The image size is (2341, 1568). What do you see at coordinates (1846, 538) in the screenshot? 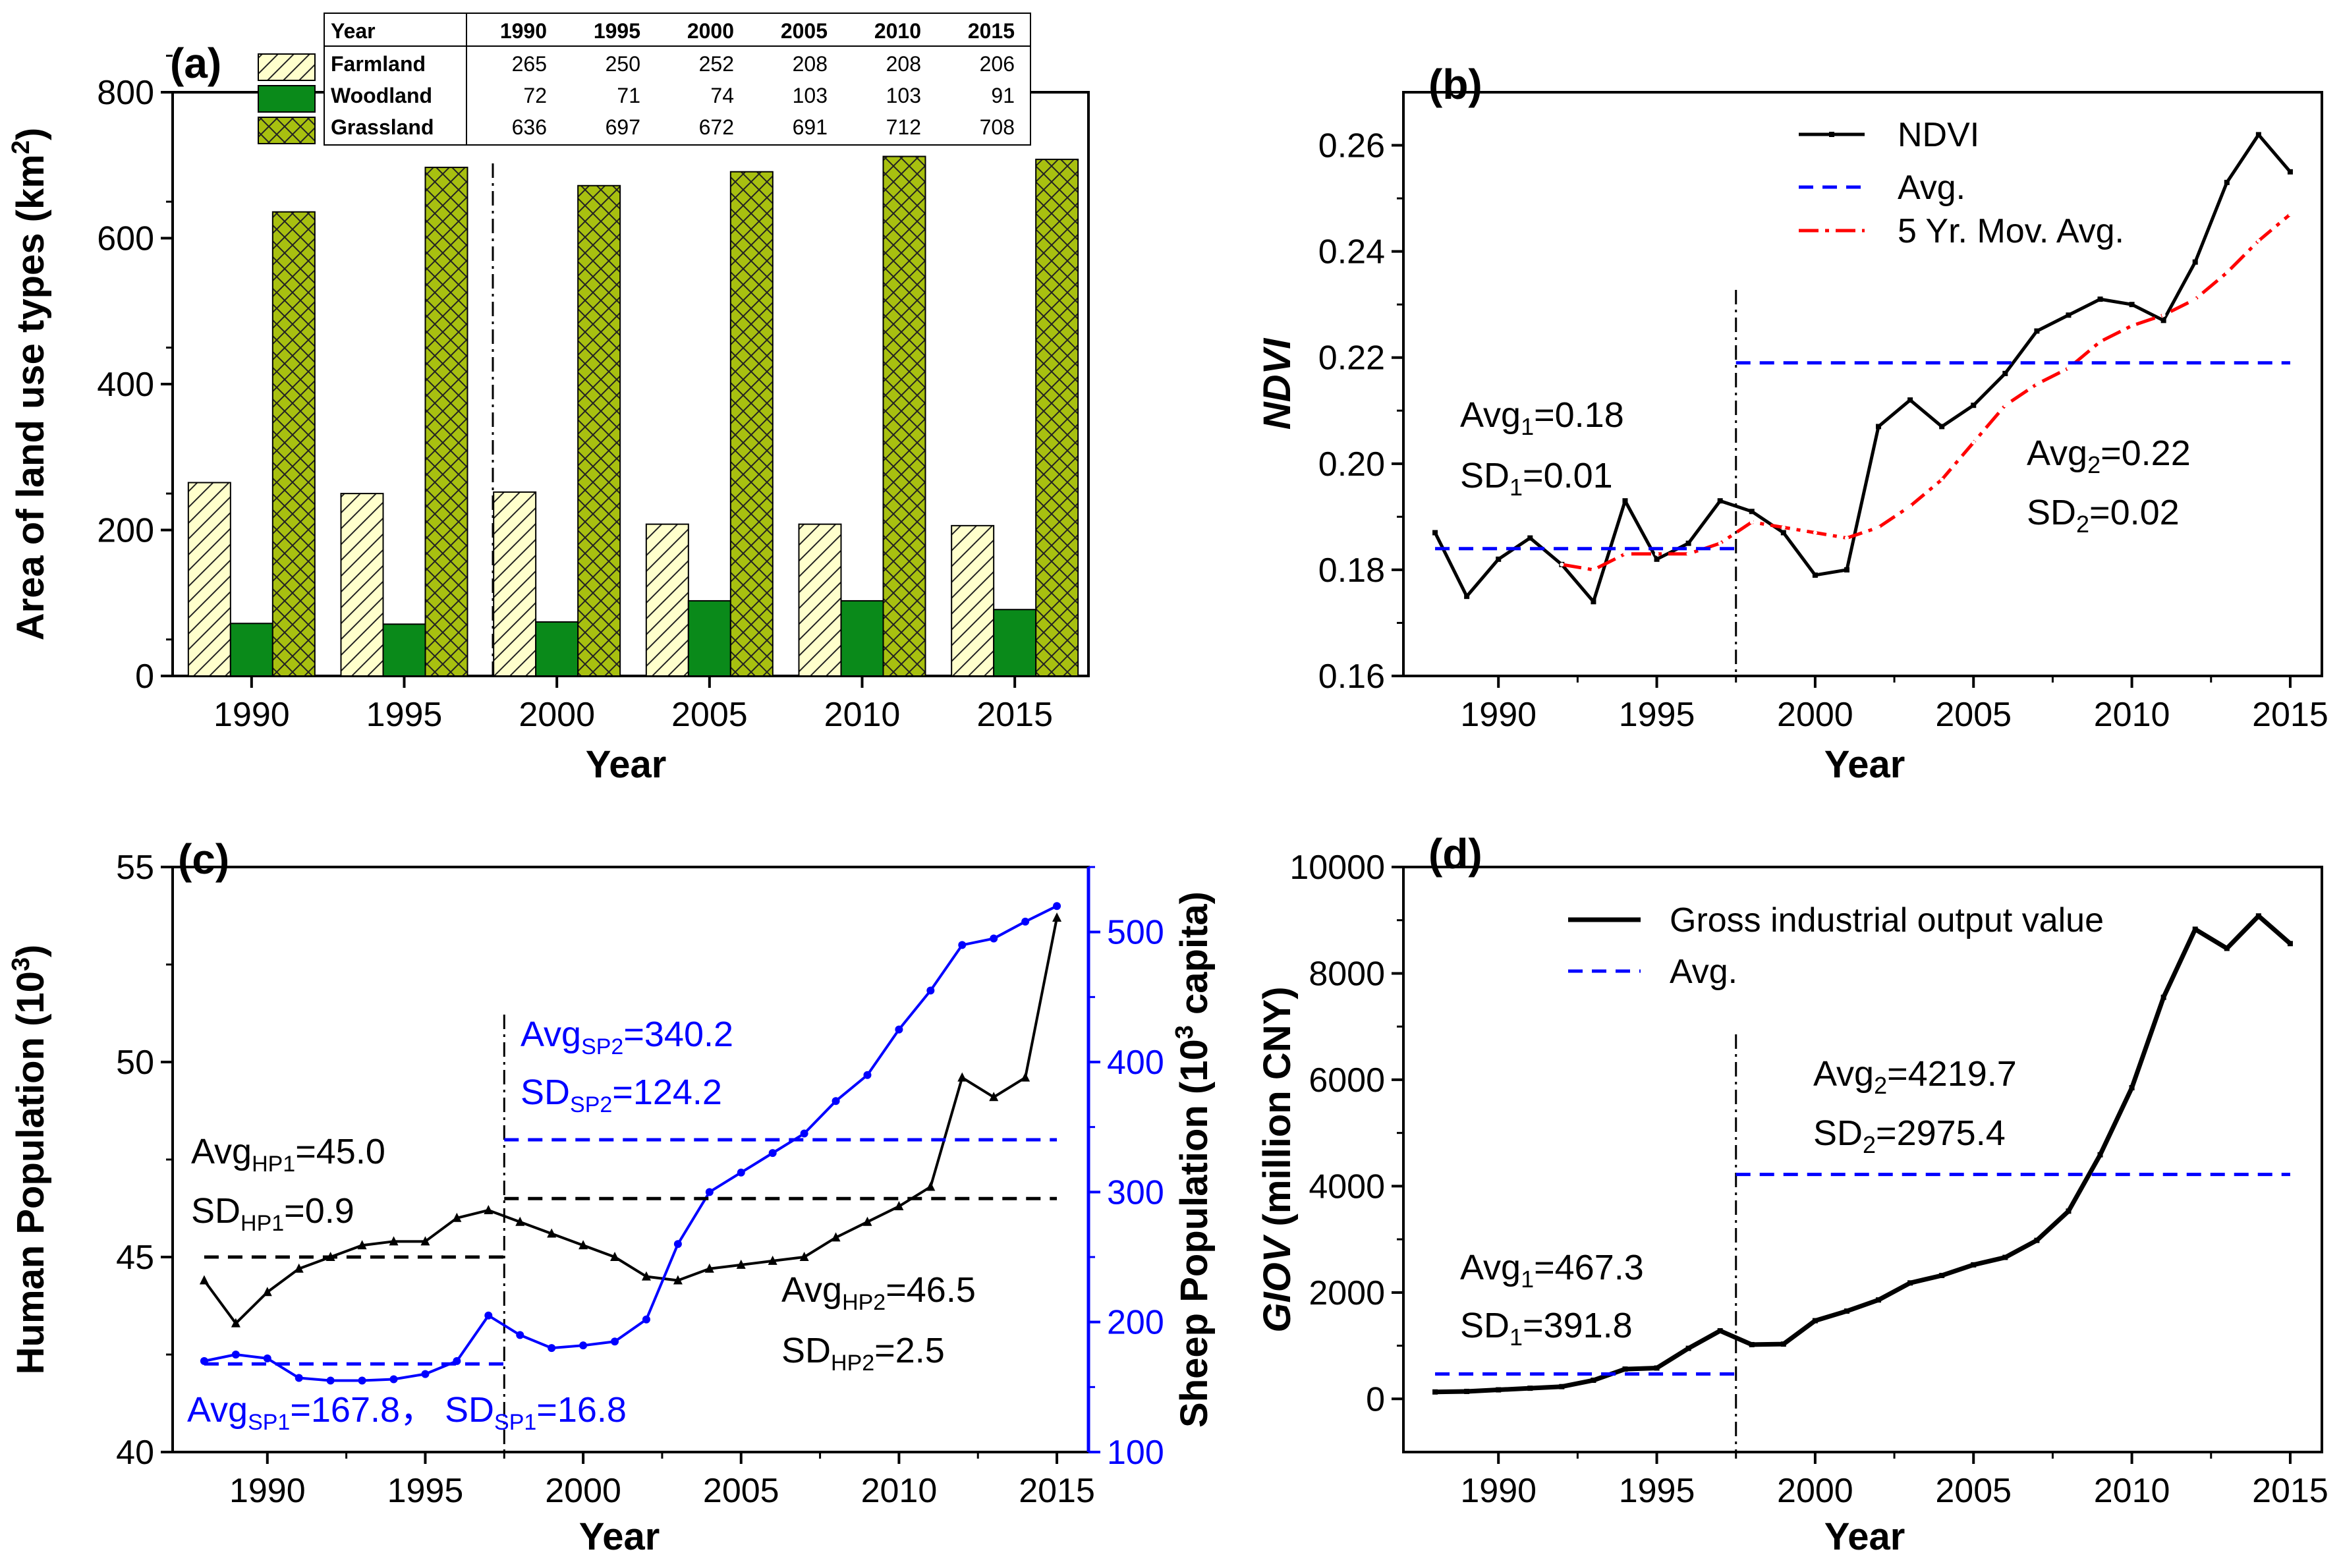
I see `panel-b-5-yr-mov-avg-point-2001` at bounding box center [1846, 538].